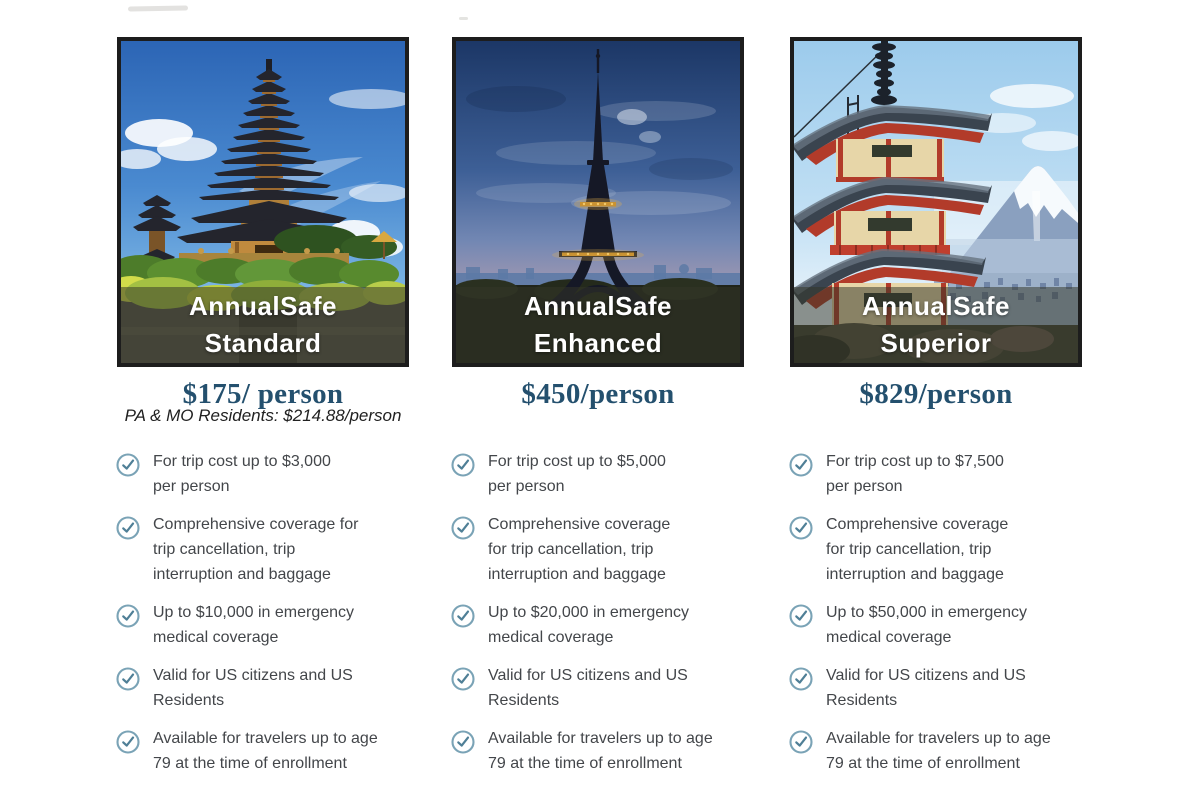  I want to click on plan-title-overlay: AnnualSafe Superior, so click(936, 325).